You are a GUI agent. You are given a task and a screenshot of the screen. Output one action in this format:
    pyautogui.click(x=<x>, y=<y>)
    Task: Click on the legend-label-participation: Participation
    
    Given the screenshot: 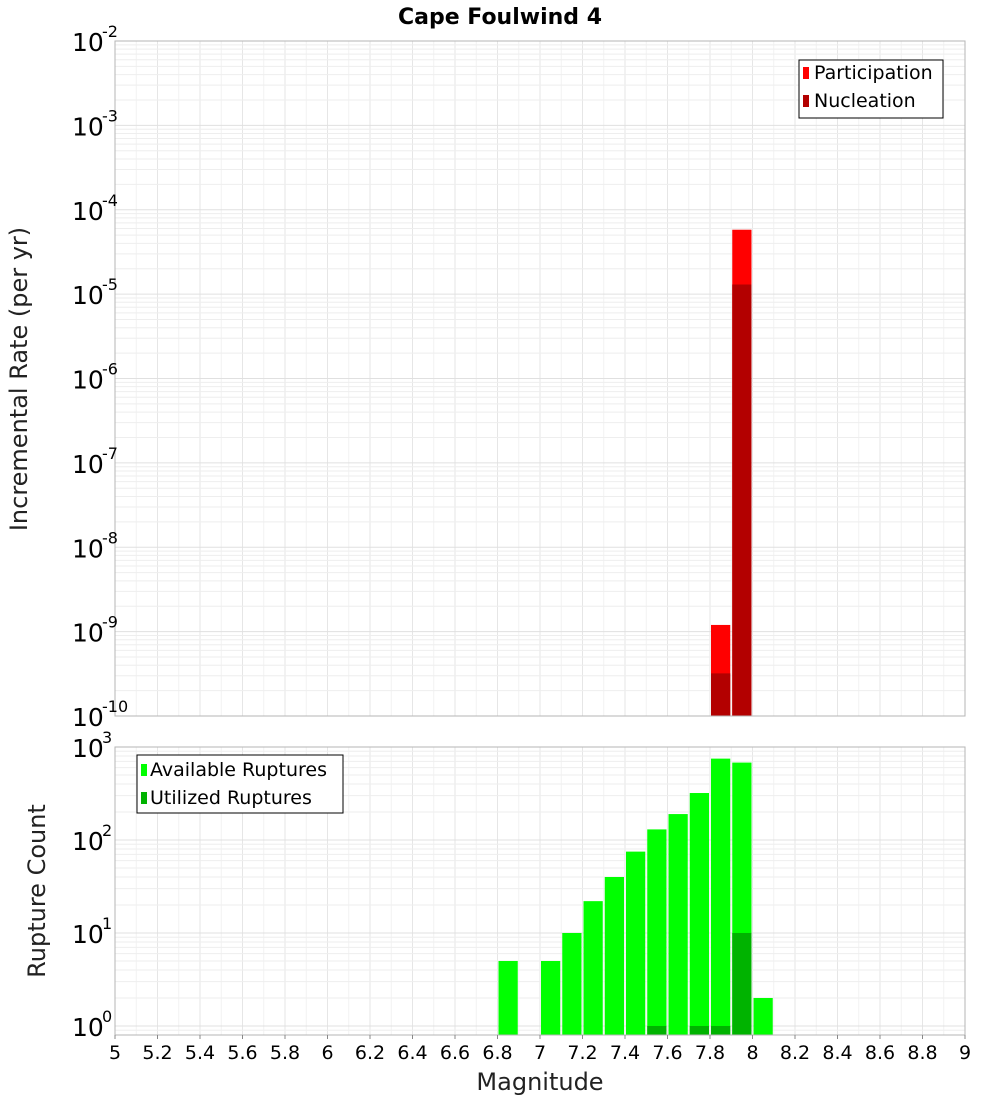 What is the action you would take?
    pyautogui.click(x=873, y=73)
    